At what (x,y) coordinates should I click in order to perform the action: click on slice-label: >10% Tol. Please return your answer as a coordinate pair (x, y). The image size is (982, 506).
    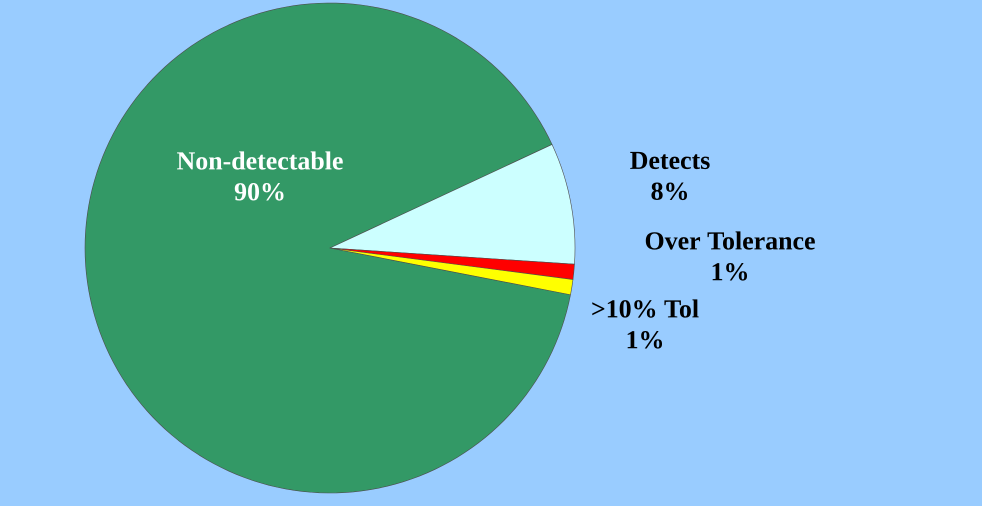
    Looking at the image, I should click on (645, 308).